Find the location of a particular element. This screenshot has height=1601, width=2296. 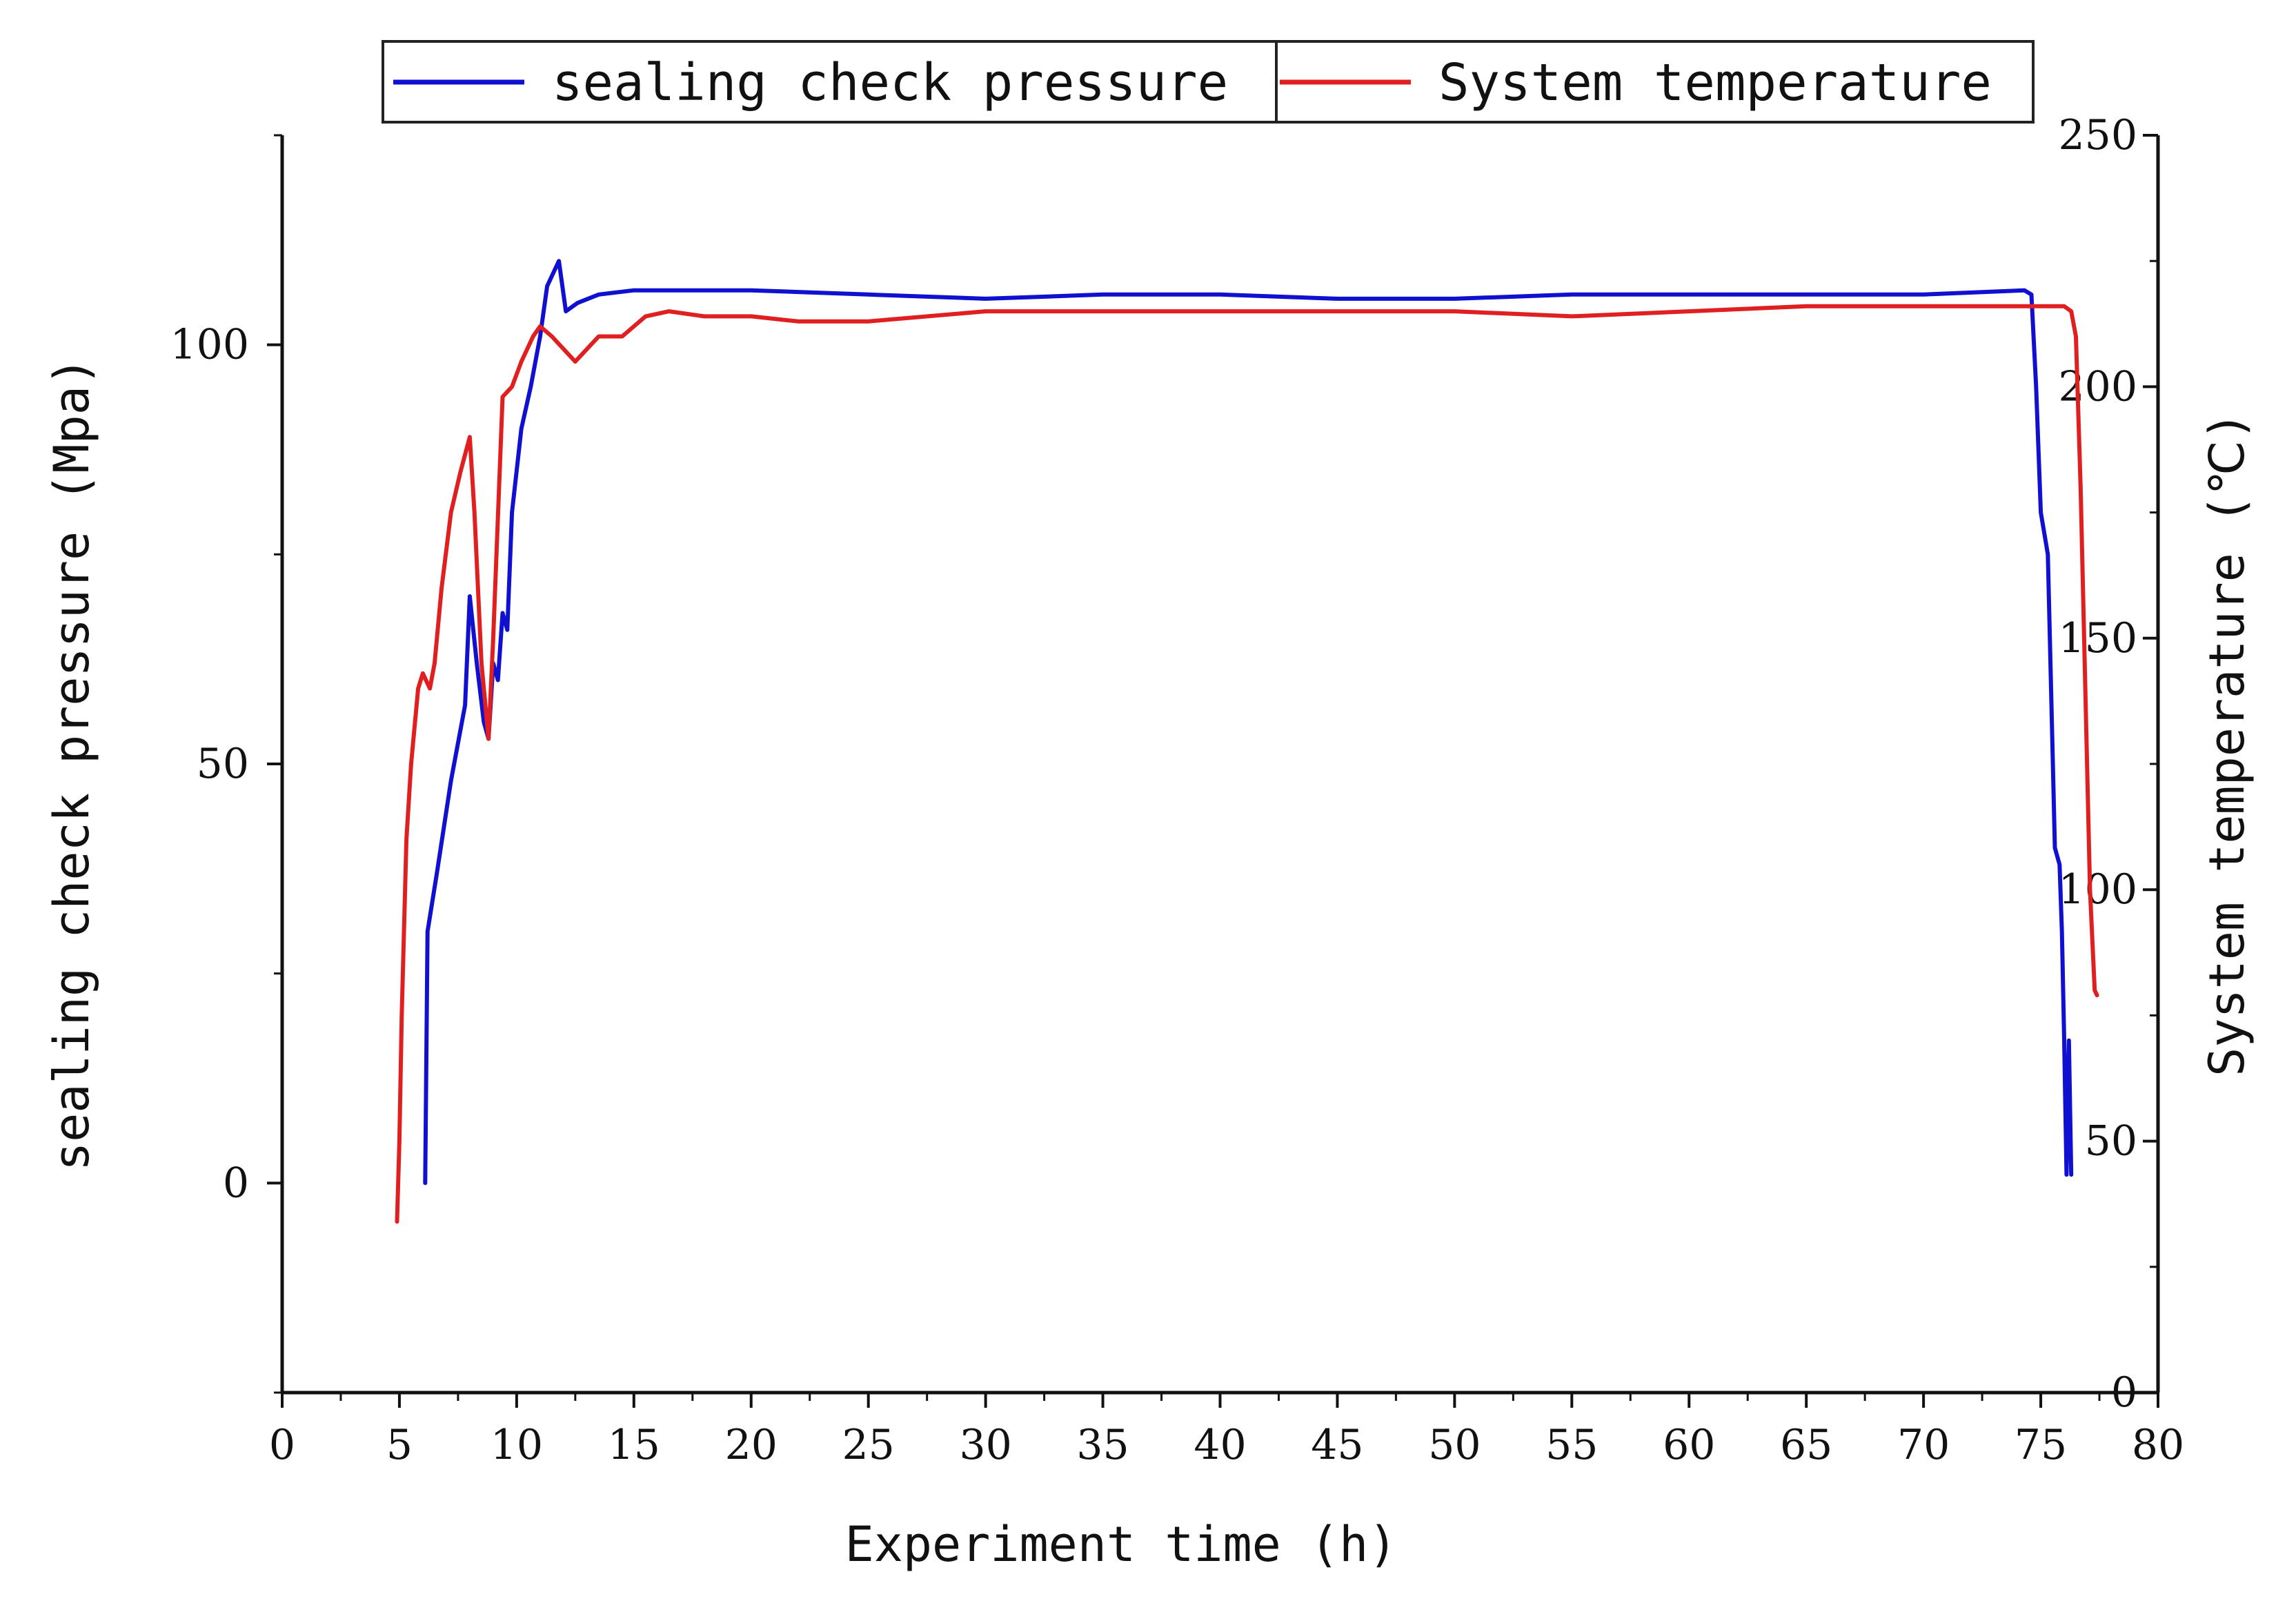

right-tick-label: 200 is located at coordinates (2097, 386).